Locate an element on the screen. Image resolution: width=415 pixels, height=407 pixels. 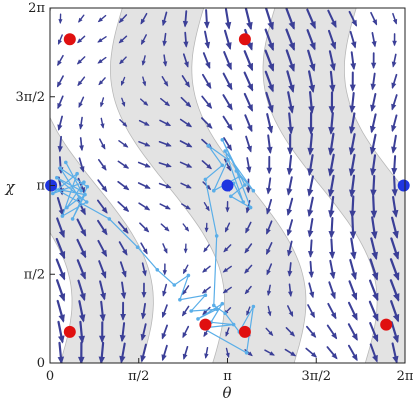
x-tick-label: 3π/2 is located at coordinates (316, 376).